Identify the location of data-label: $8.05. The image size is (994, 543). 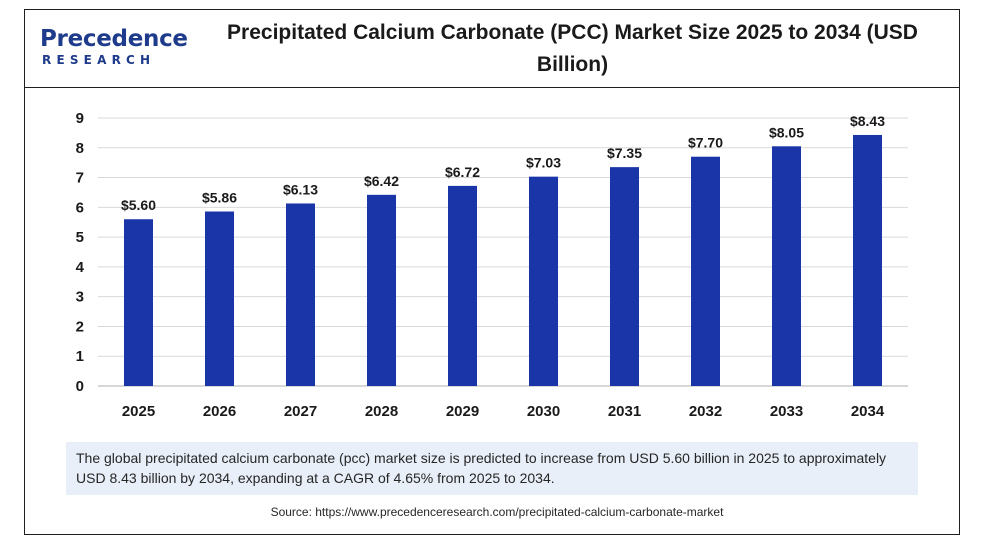
(786, 132).